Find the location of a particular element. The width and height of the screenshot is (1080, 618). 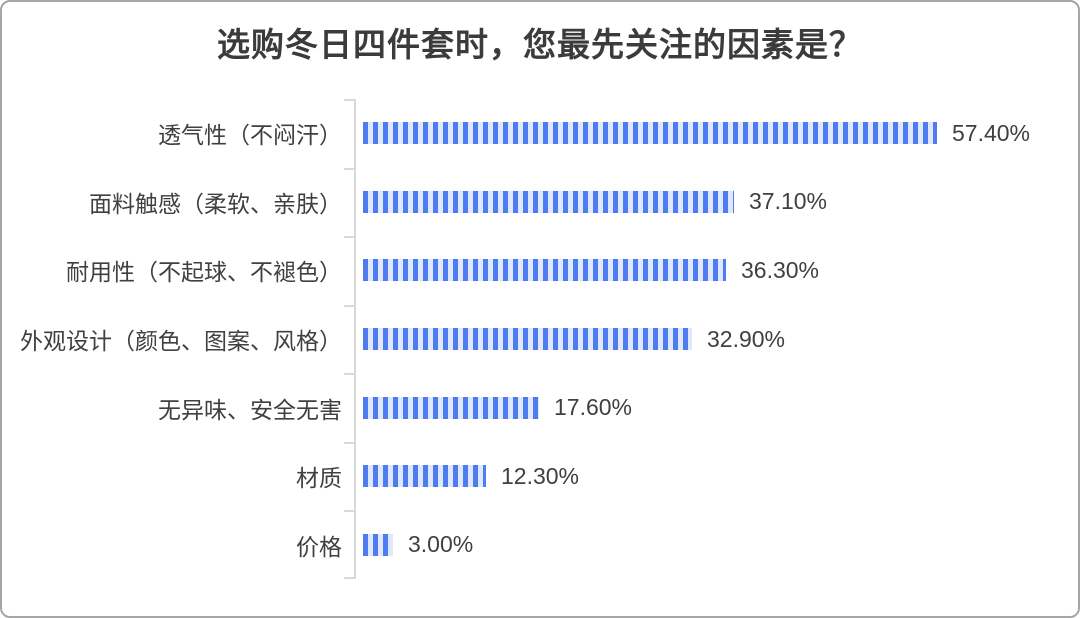

bar-row: 透气性（不闷汗） 57.40% is located at coordinates (540, 133).